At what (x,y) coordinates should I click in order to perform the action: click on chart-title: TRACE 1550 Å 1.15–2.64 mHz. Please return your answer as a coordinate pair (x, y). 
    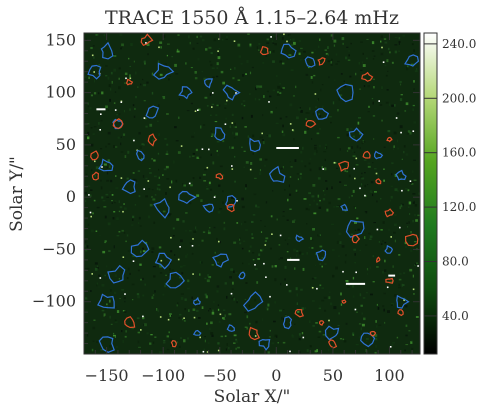
    Looking at the image, I should click on (252, 18).